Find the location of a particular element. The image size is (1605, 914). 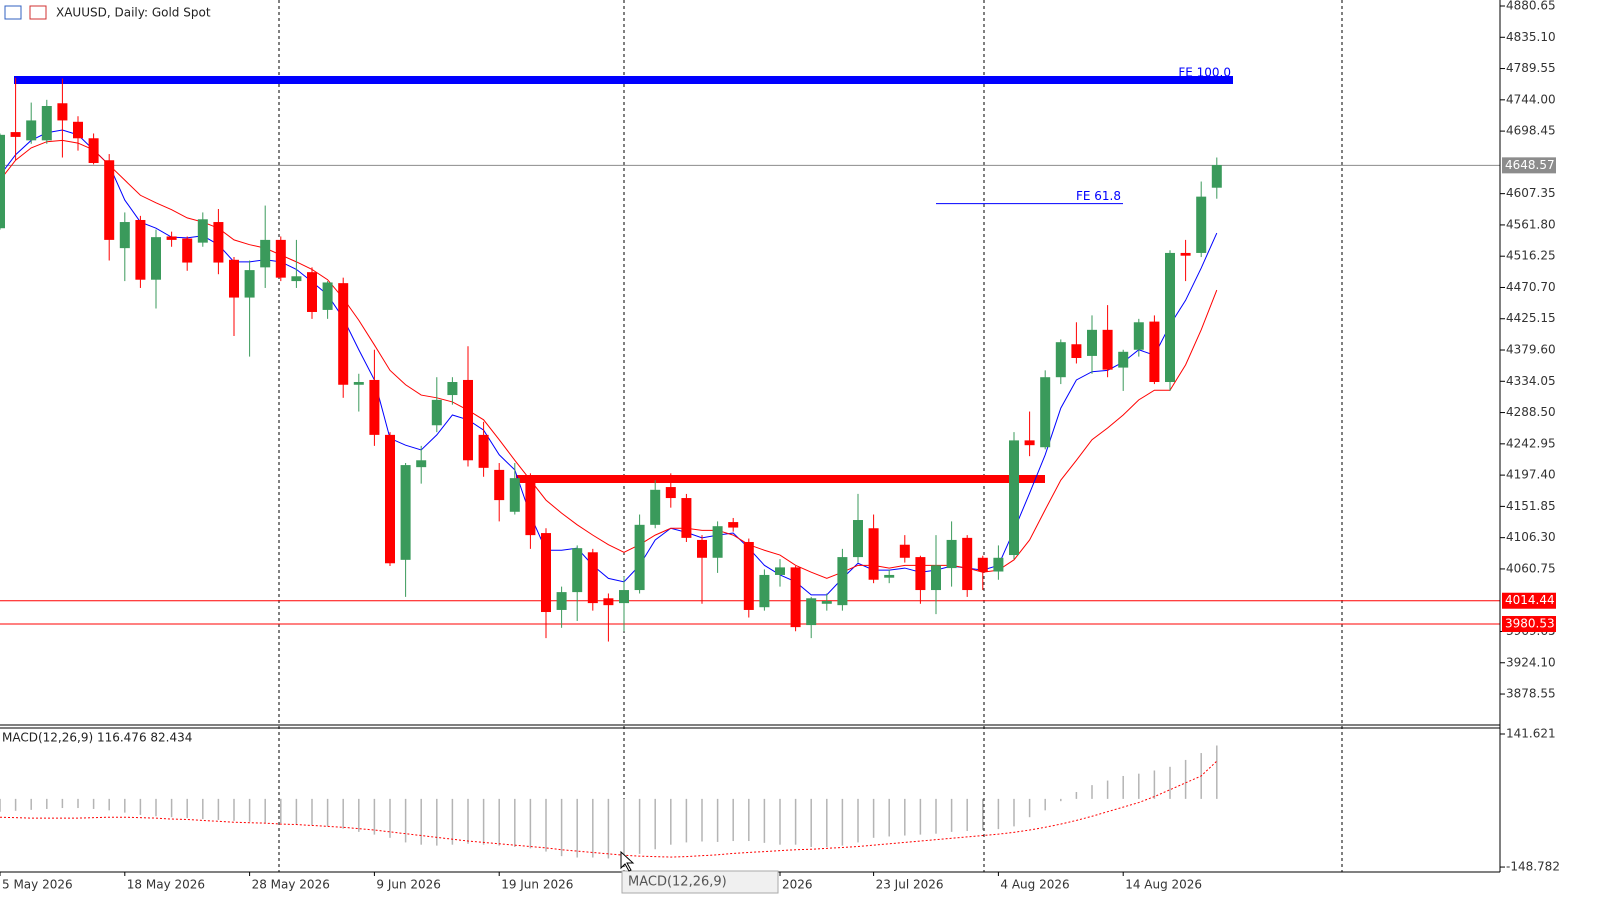

y-tick-label: -148.782 is located at coordinates (1533, 867).